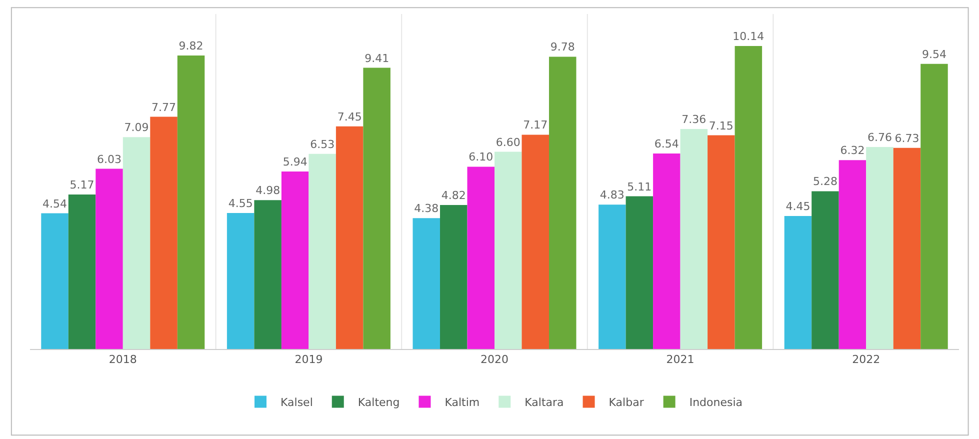  Describe the element at coordinates (240, 203) in the screenshot. I see `data-label: 4.55` at that location.